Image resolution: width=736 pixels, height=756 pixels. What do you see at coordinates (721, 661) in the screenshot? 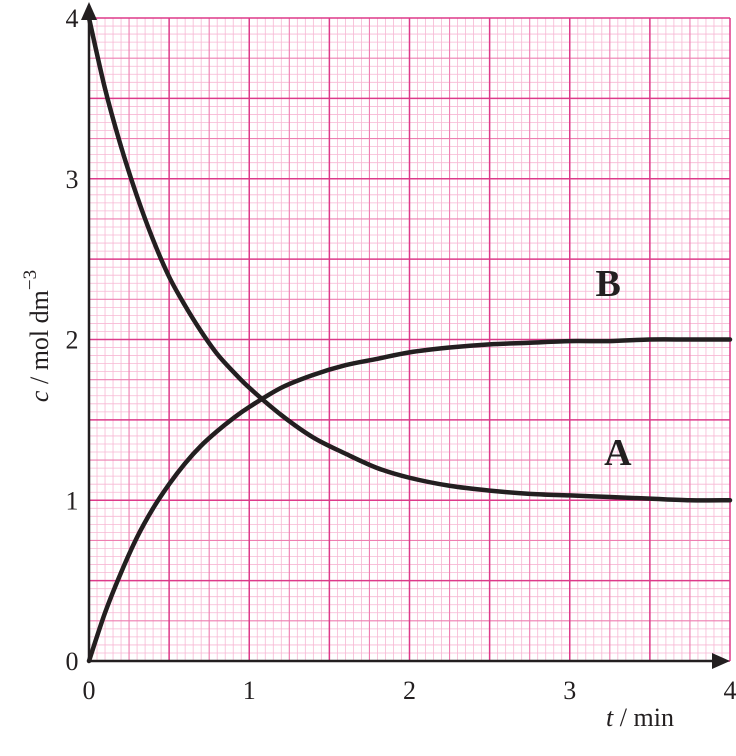
I see `x-axis-arrow` at bounding box center [721, 661].